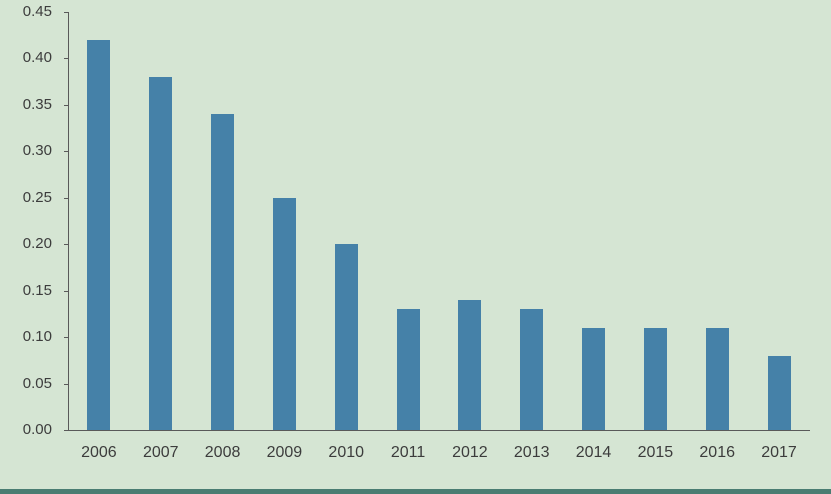 The width and height of the screenshot is (831, 494). What do you see at coordinates (470, 364) in the screenshot?
I see `bar-2012` at bounding box center [470, 364].